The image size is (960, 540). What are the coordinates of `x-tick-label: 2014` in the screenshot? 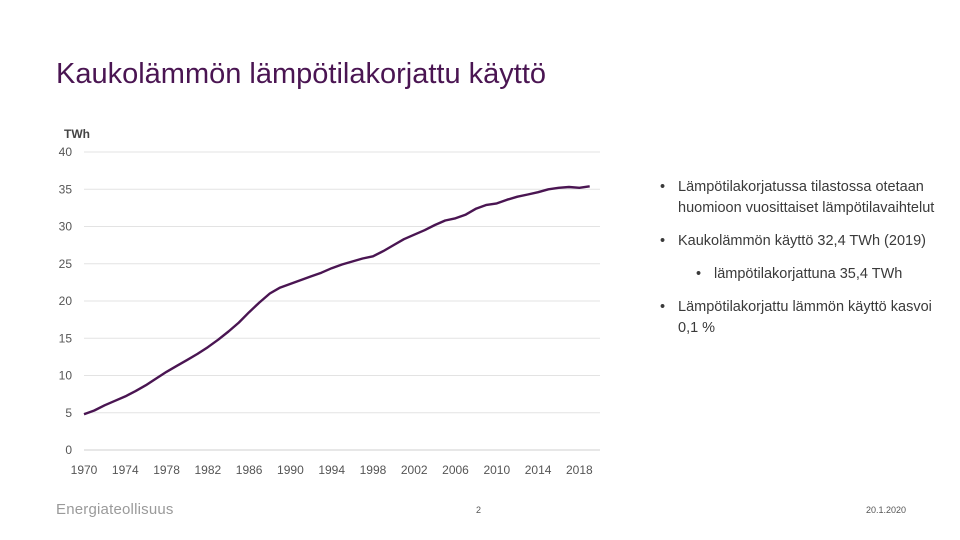 It's located at (538, 470).